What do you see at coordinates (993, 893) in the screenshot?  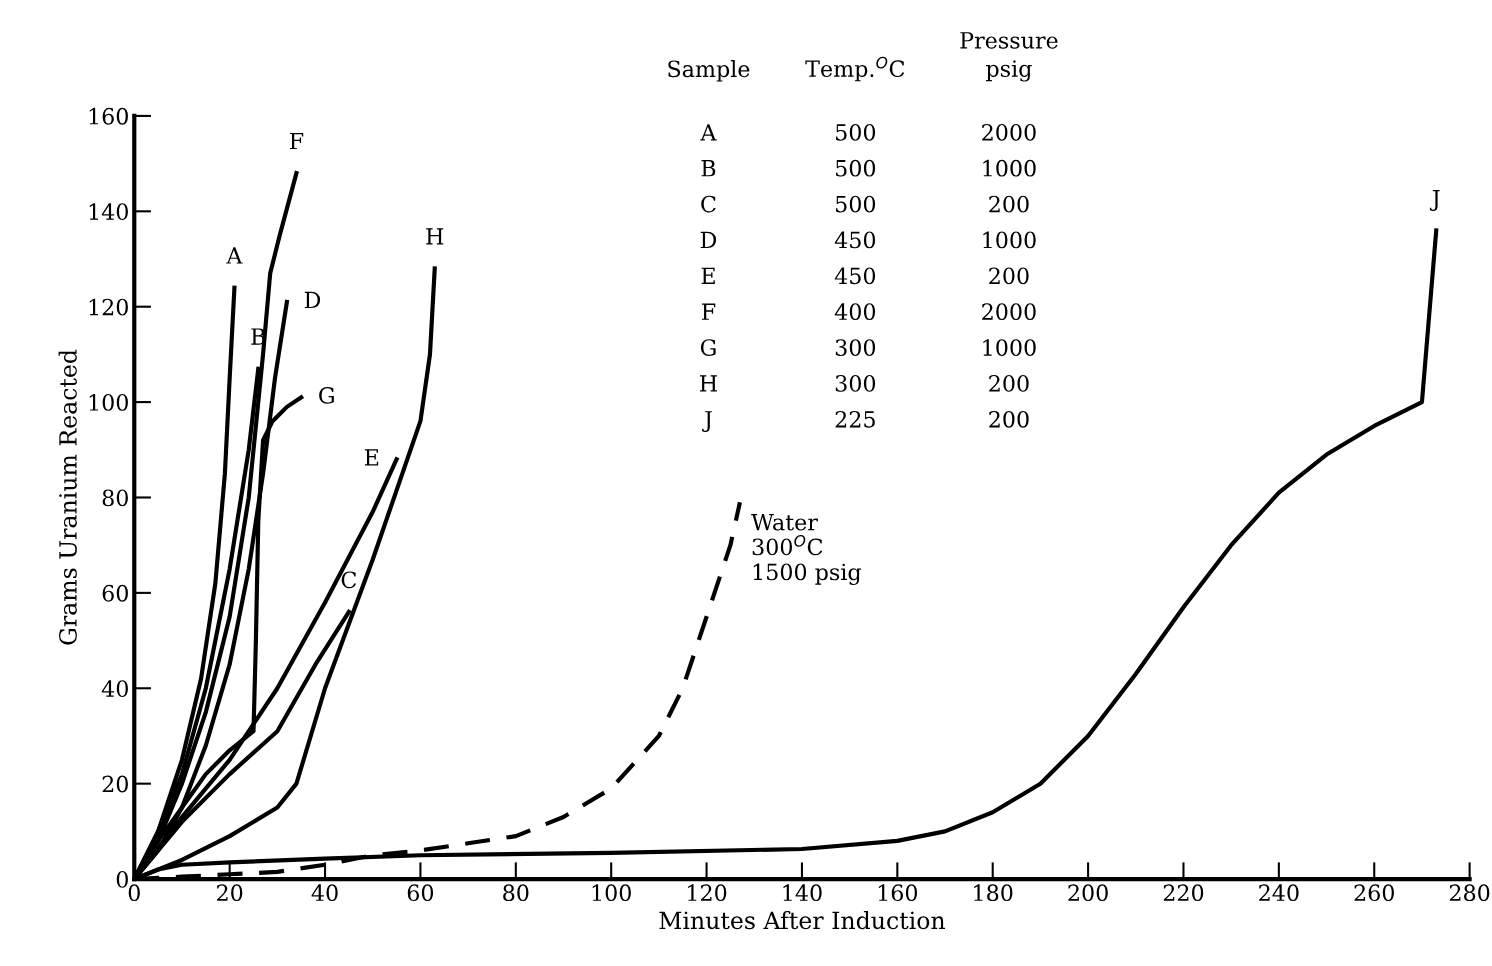 I see `x-tick-label: 180` at bounding box center [993, 893].